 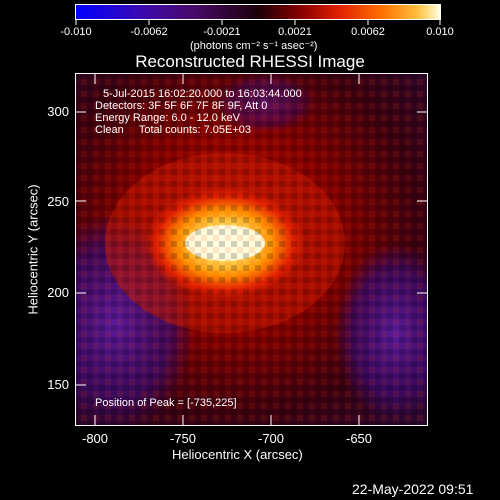 I want to click on x-tick-label: -750, so click(x=183, y=438).